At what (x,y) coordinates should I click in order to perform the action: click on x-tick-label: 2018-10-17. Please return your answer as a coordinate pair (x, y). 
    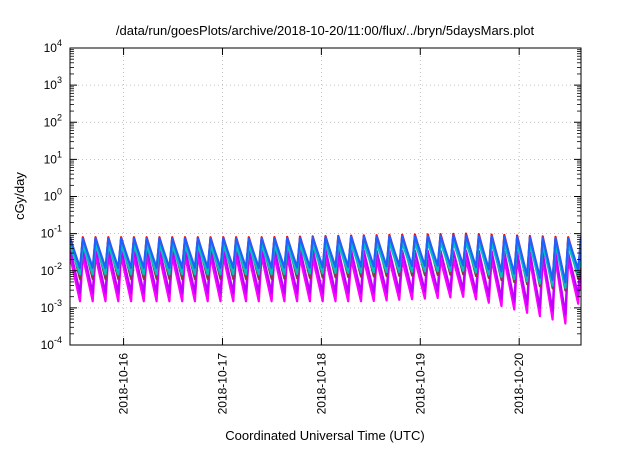
    Looking at the image, I should click on (222, 384).